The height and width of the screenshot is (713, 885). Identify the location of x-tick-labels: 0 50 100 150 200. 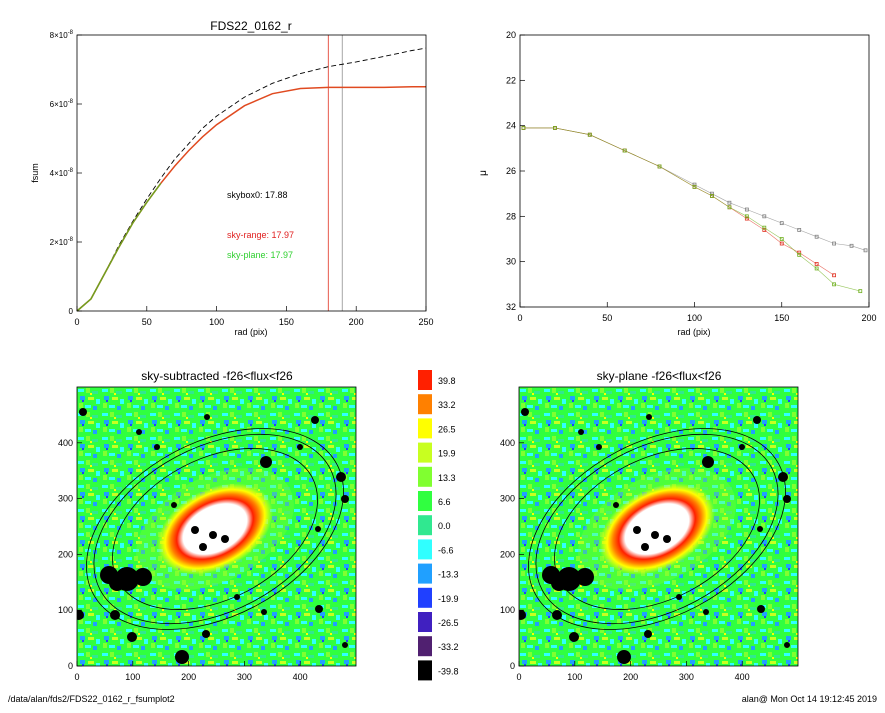
(697, 312).